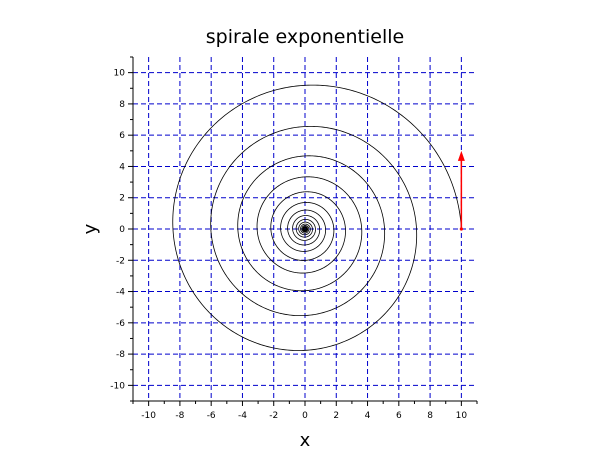  Describe the element at coordinates (336, 416) in the screenshot. I see `x-tick-label: 2` at that location.